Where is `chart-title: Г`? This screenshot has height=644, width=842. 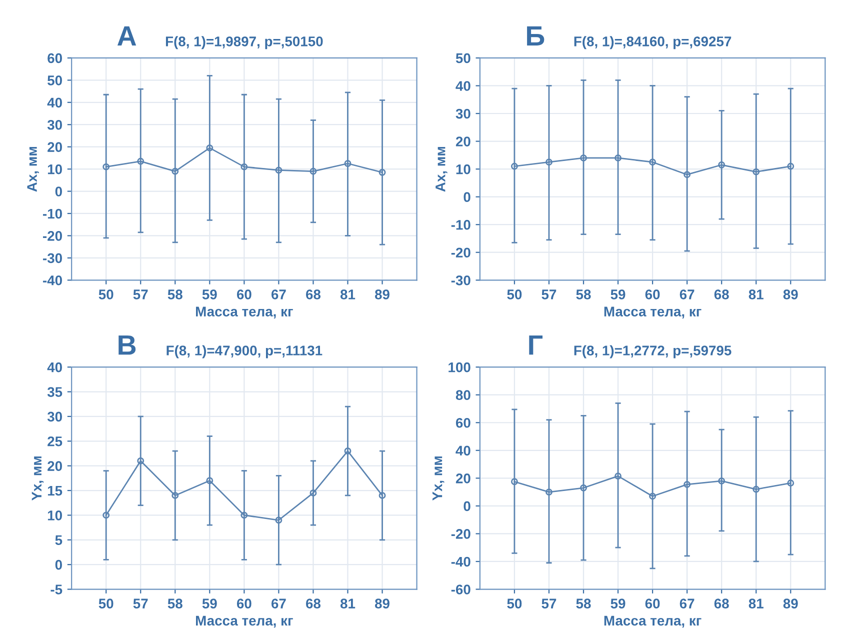 chart-title: Г is located at coordinates (536, 345).